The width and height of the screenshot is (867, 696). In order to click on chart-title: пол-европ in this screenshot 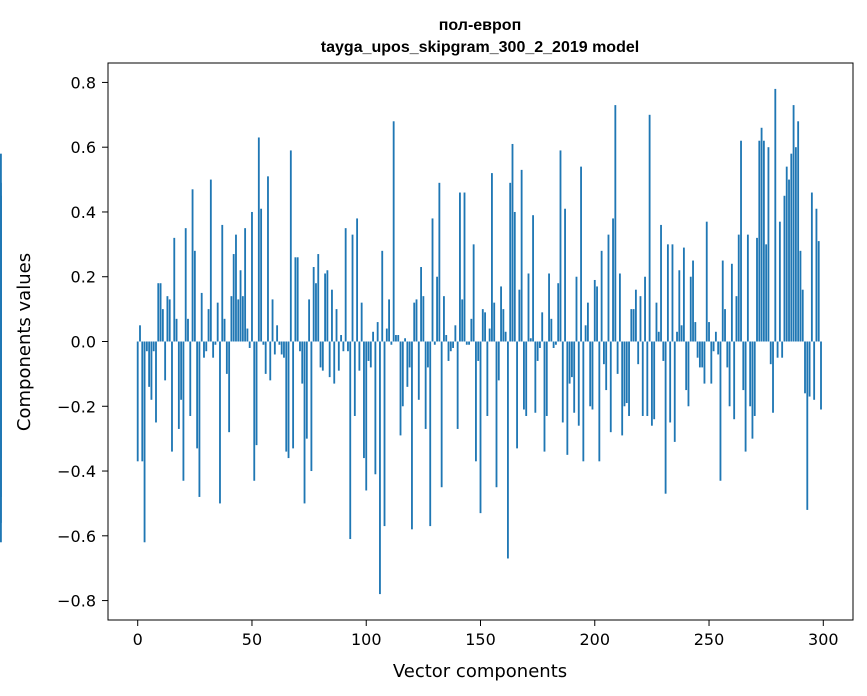, I will do `click(480, 25)`.